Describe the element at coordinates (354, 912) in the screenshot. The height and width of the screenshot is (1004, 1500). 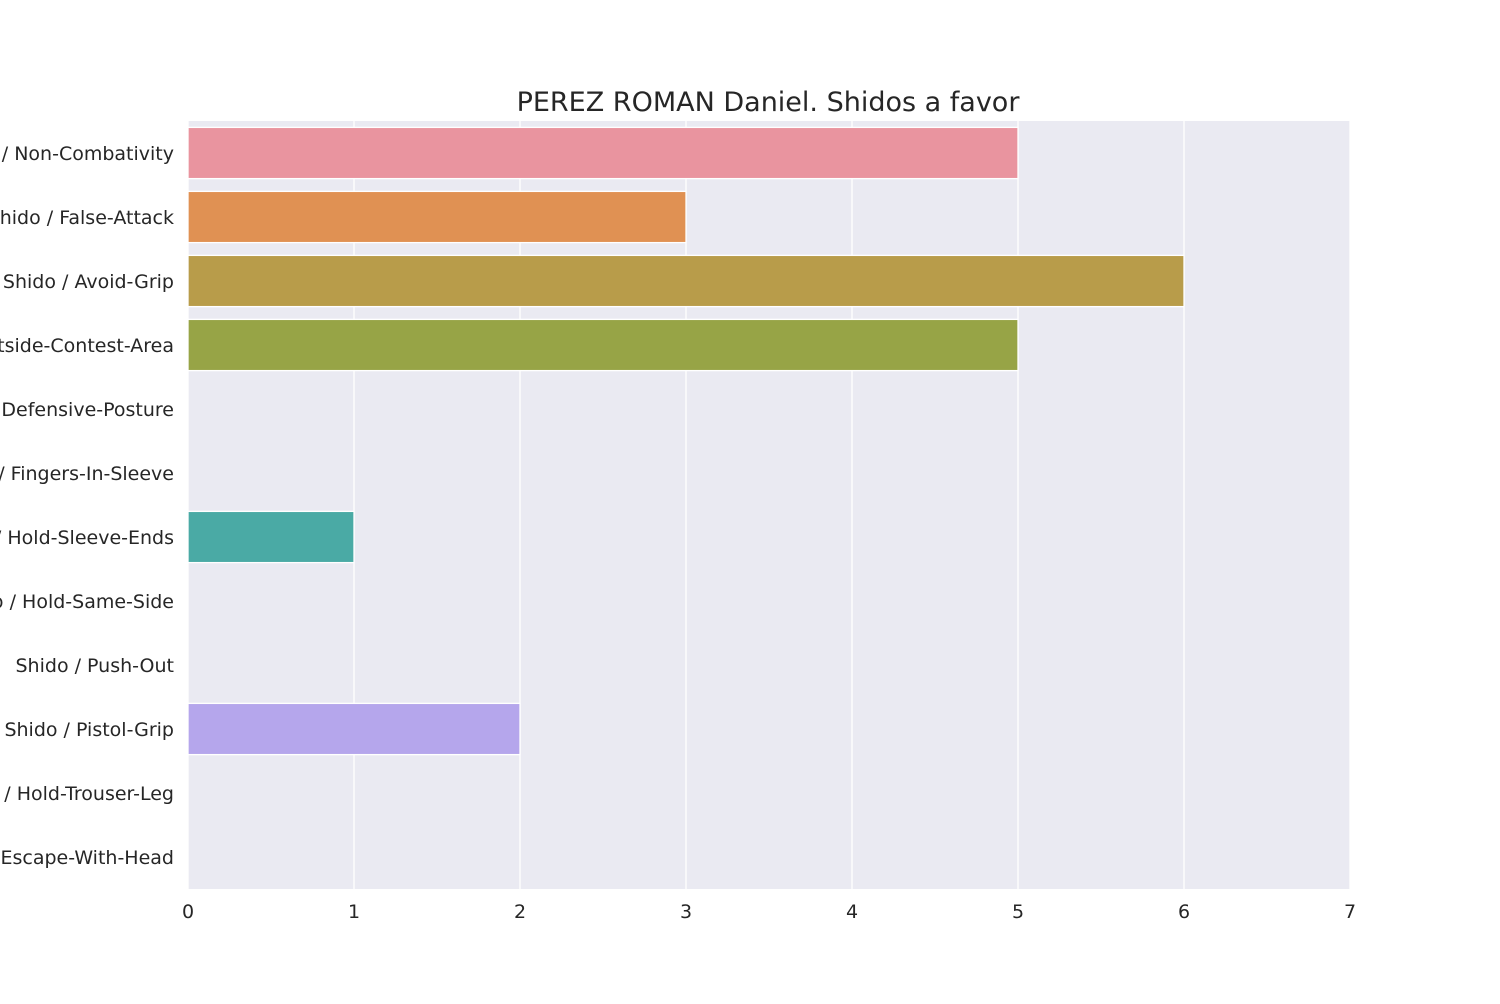
I see `x-tick-label: 1` at that location.